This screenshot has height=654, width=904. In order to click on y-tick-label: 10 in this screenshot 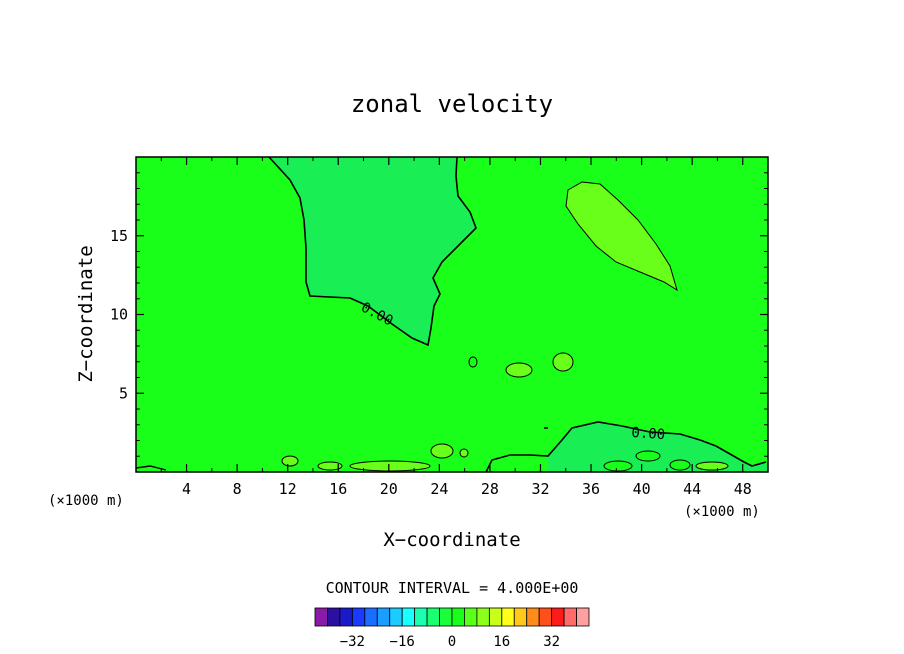, I will do `click(119, 315)`.